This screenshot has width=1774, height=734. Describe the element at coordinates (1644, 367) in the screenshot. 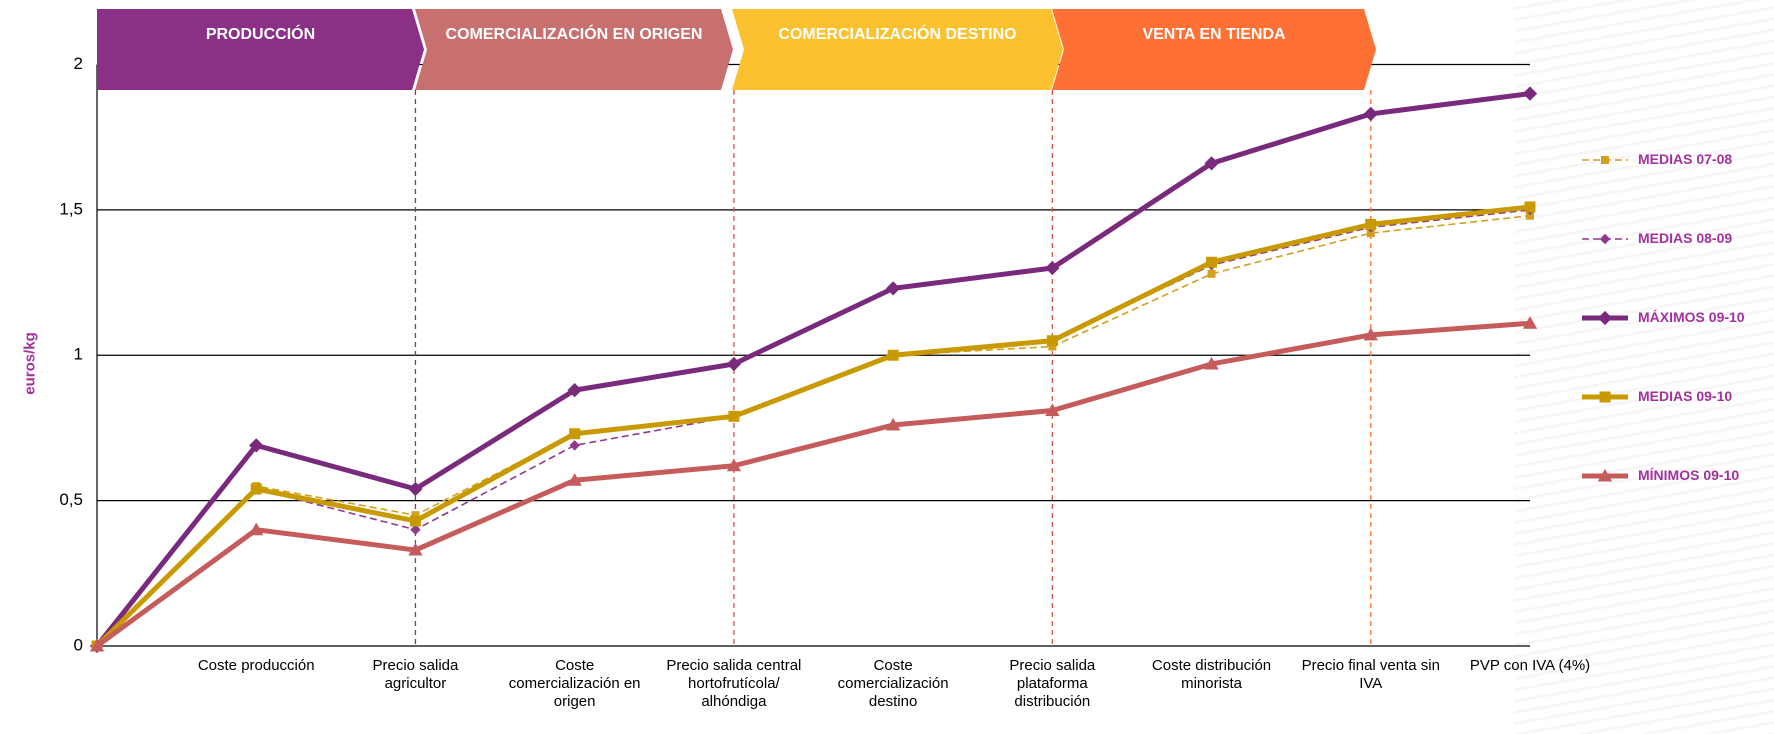

I see `background-pattern` at that location.